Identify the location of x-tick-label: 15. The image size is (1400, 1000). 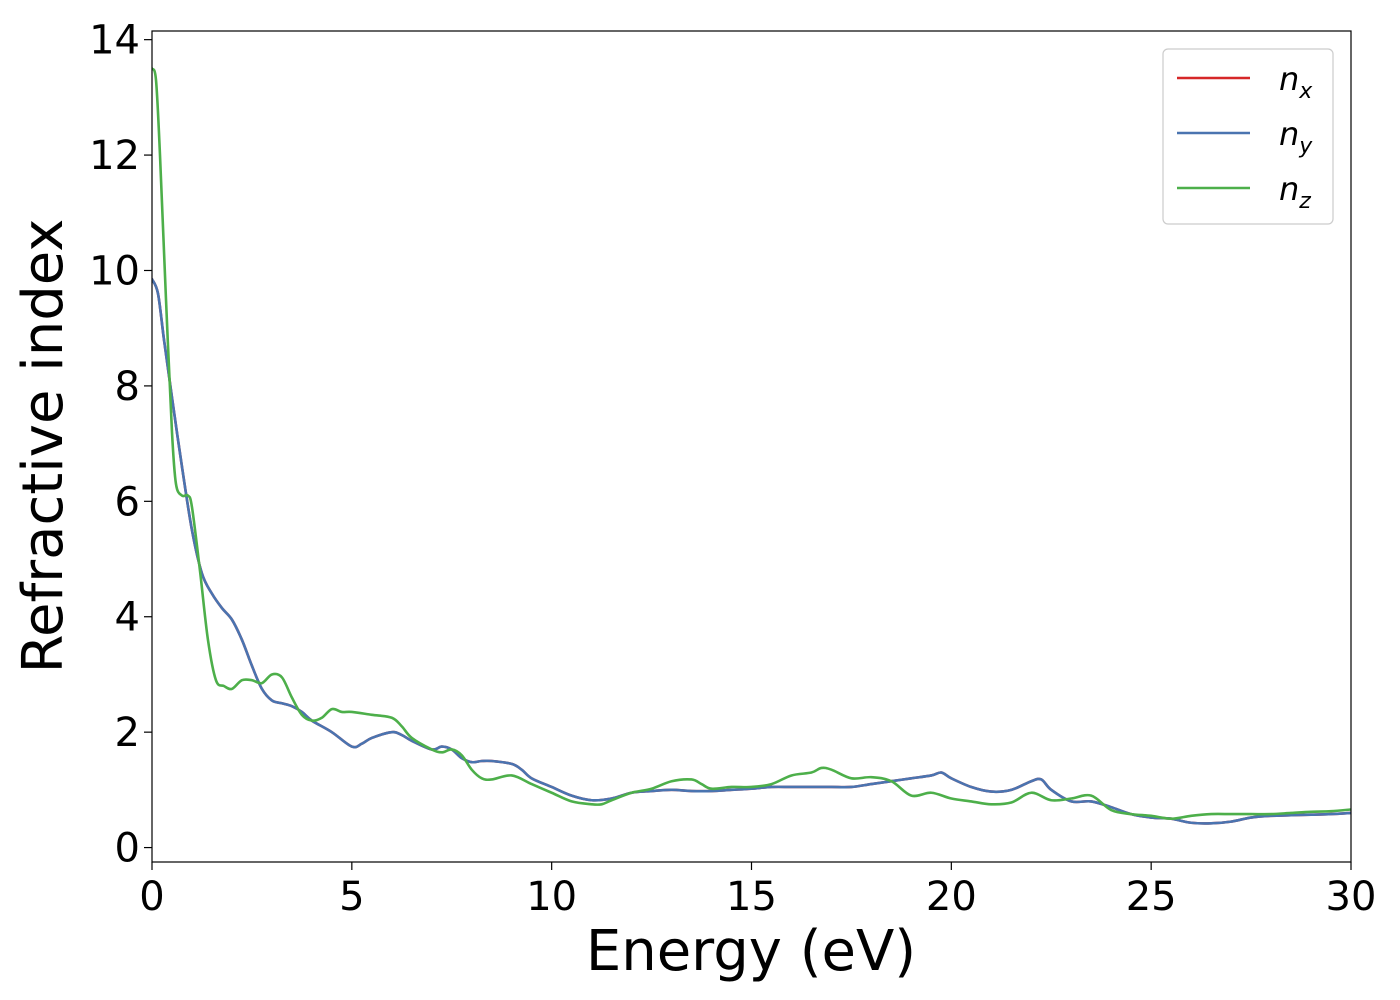
(751, 897).